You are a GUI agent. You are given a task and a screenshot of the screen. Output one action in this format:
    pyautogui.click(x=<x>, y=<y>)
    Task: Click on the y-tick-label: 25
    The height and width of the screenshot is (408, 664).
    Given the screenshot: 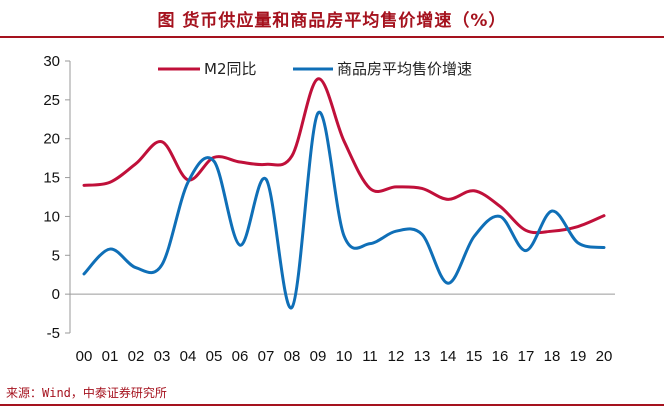 What is the action you would take?
    pyautogui.click(x=51, y=100)
    